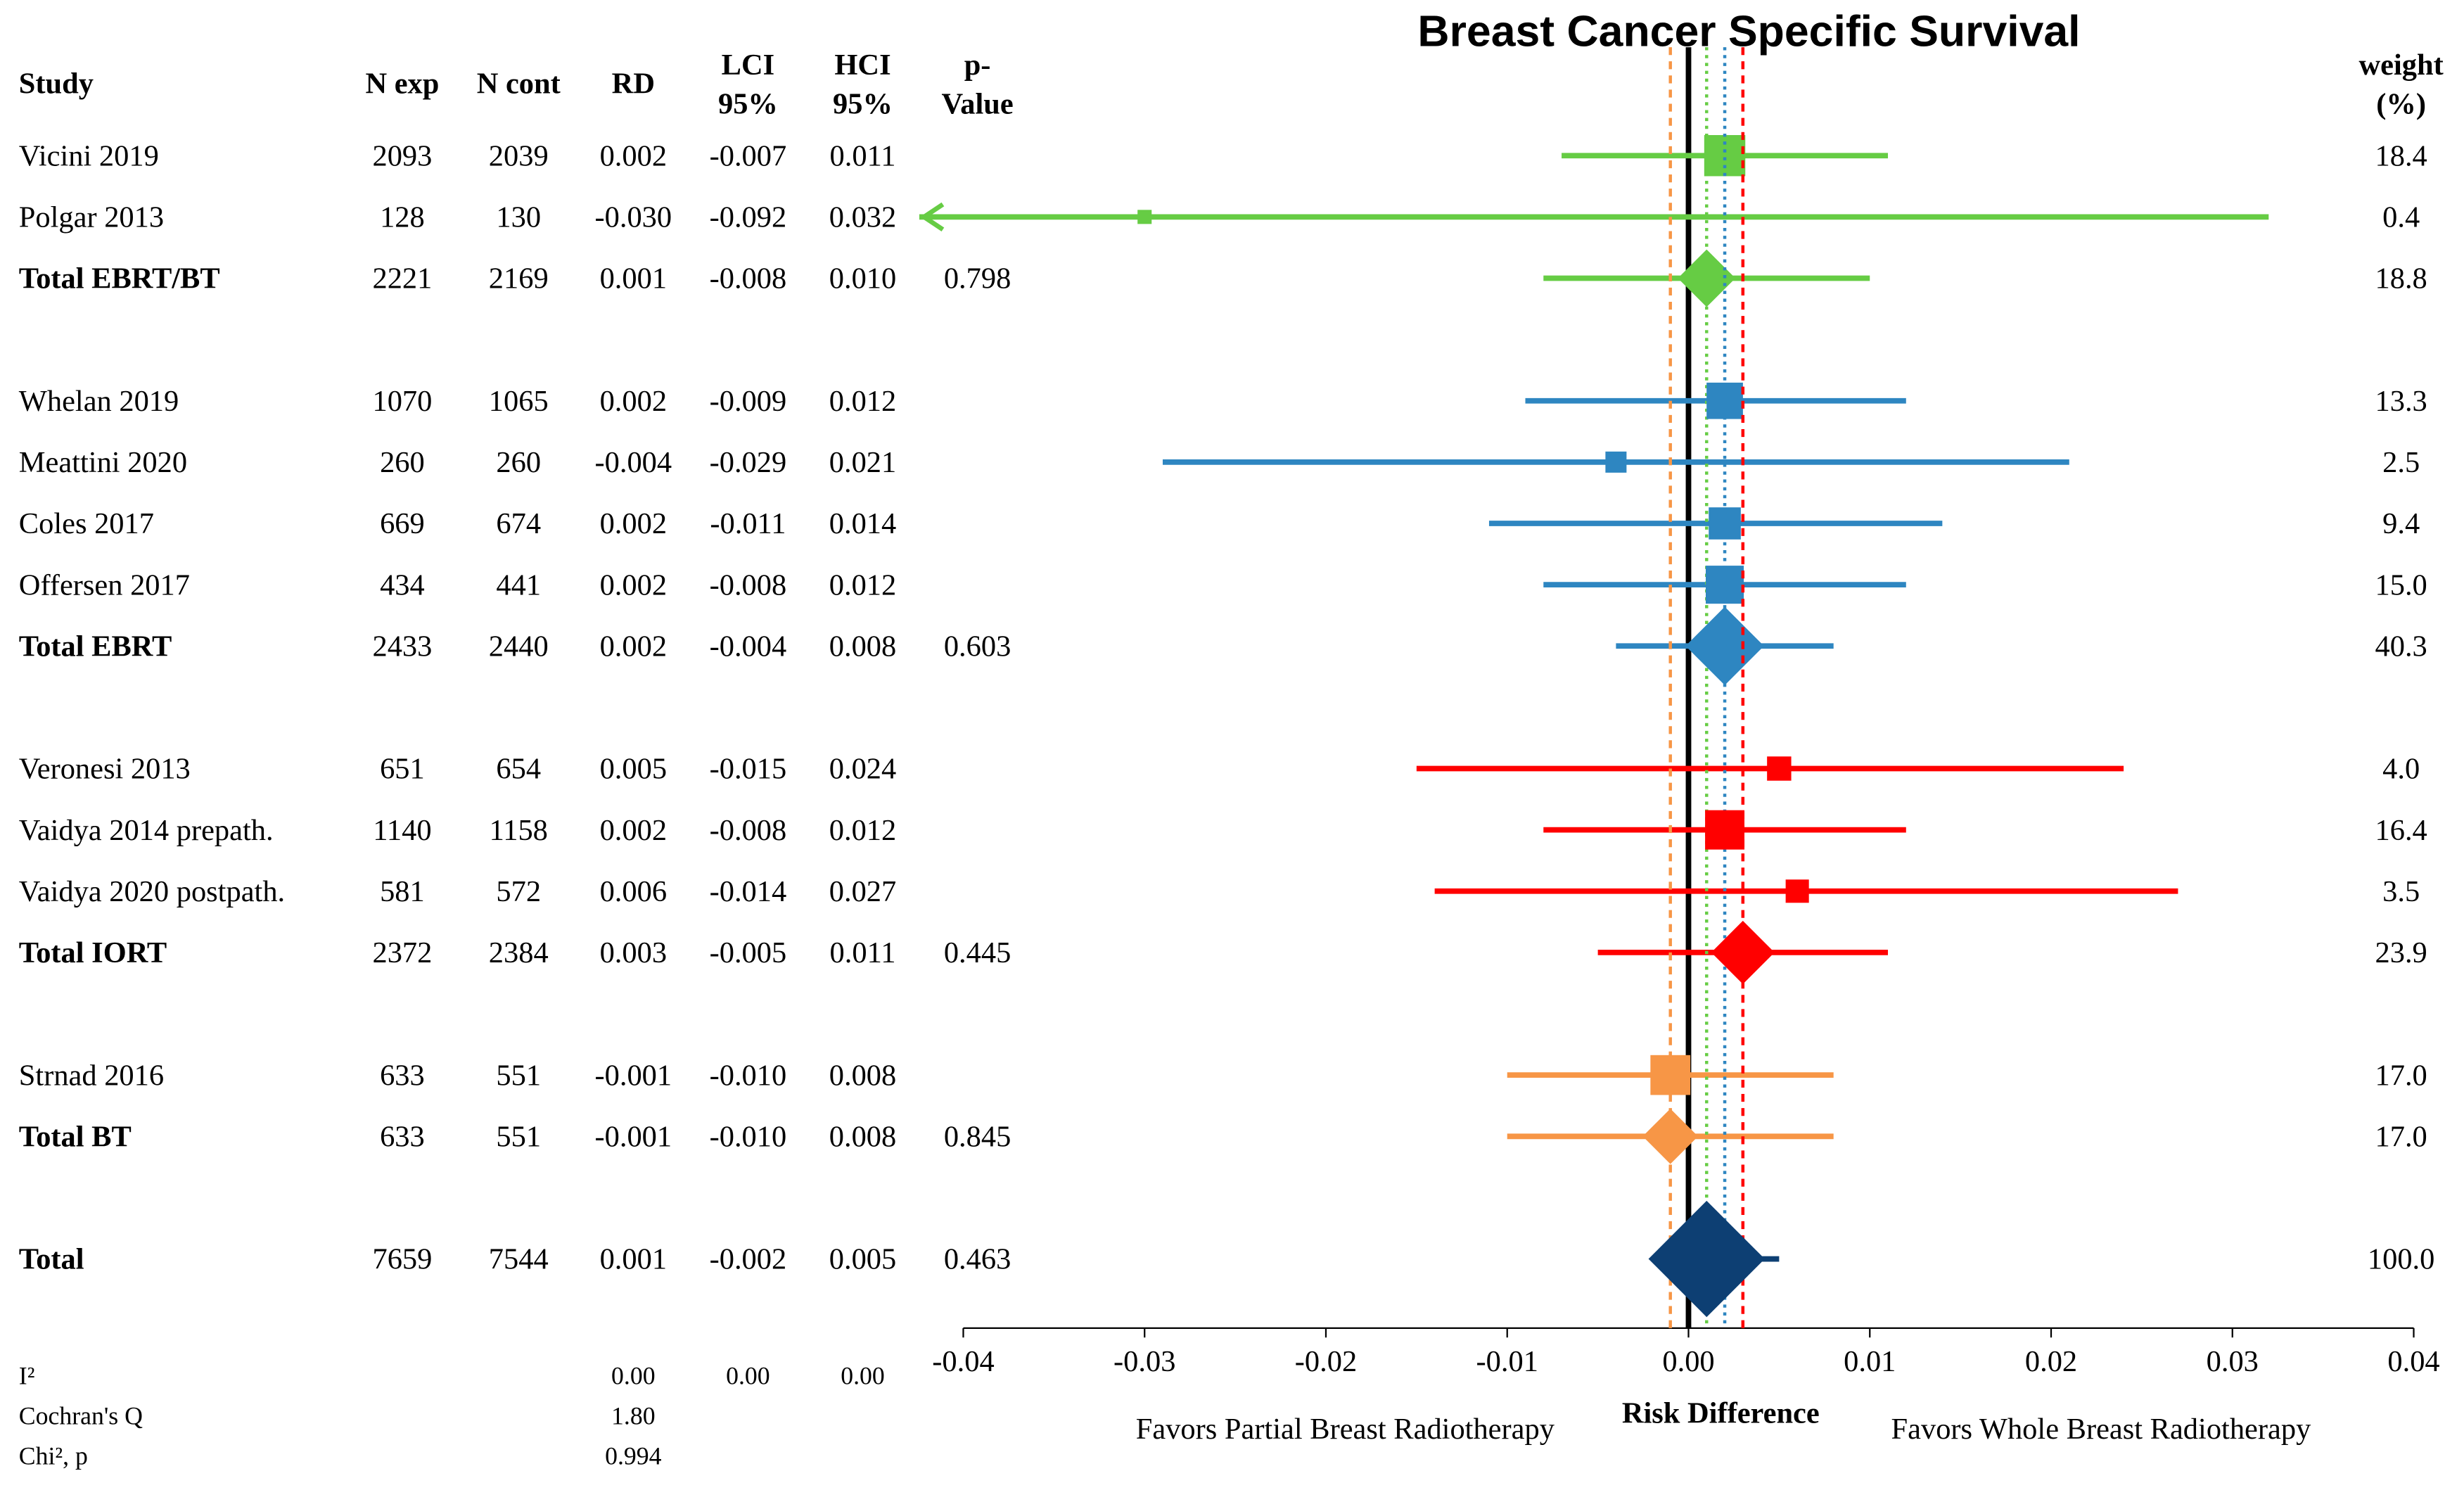 The image size is (2464, 1490). Describe the element at coordinates (1507, 1361) in the screenshot. I see `x-tick-label: -0.01` at that location.